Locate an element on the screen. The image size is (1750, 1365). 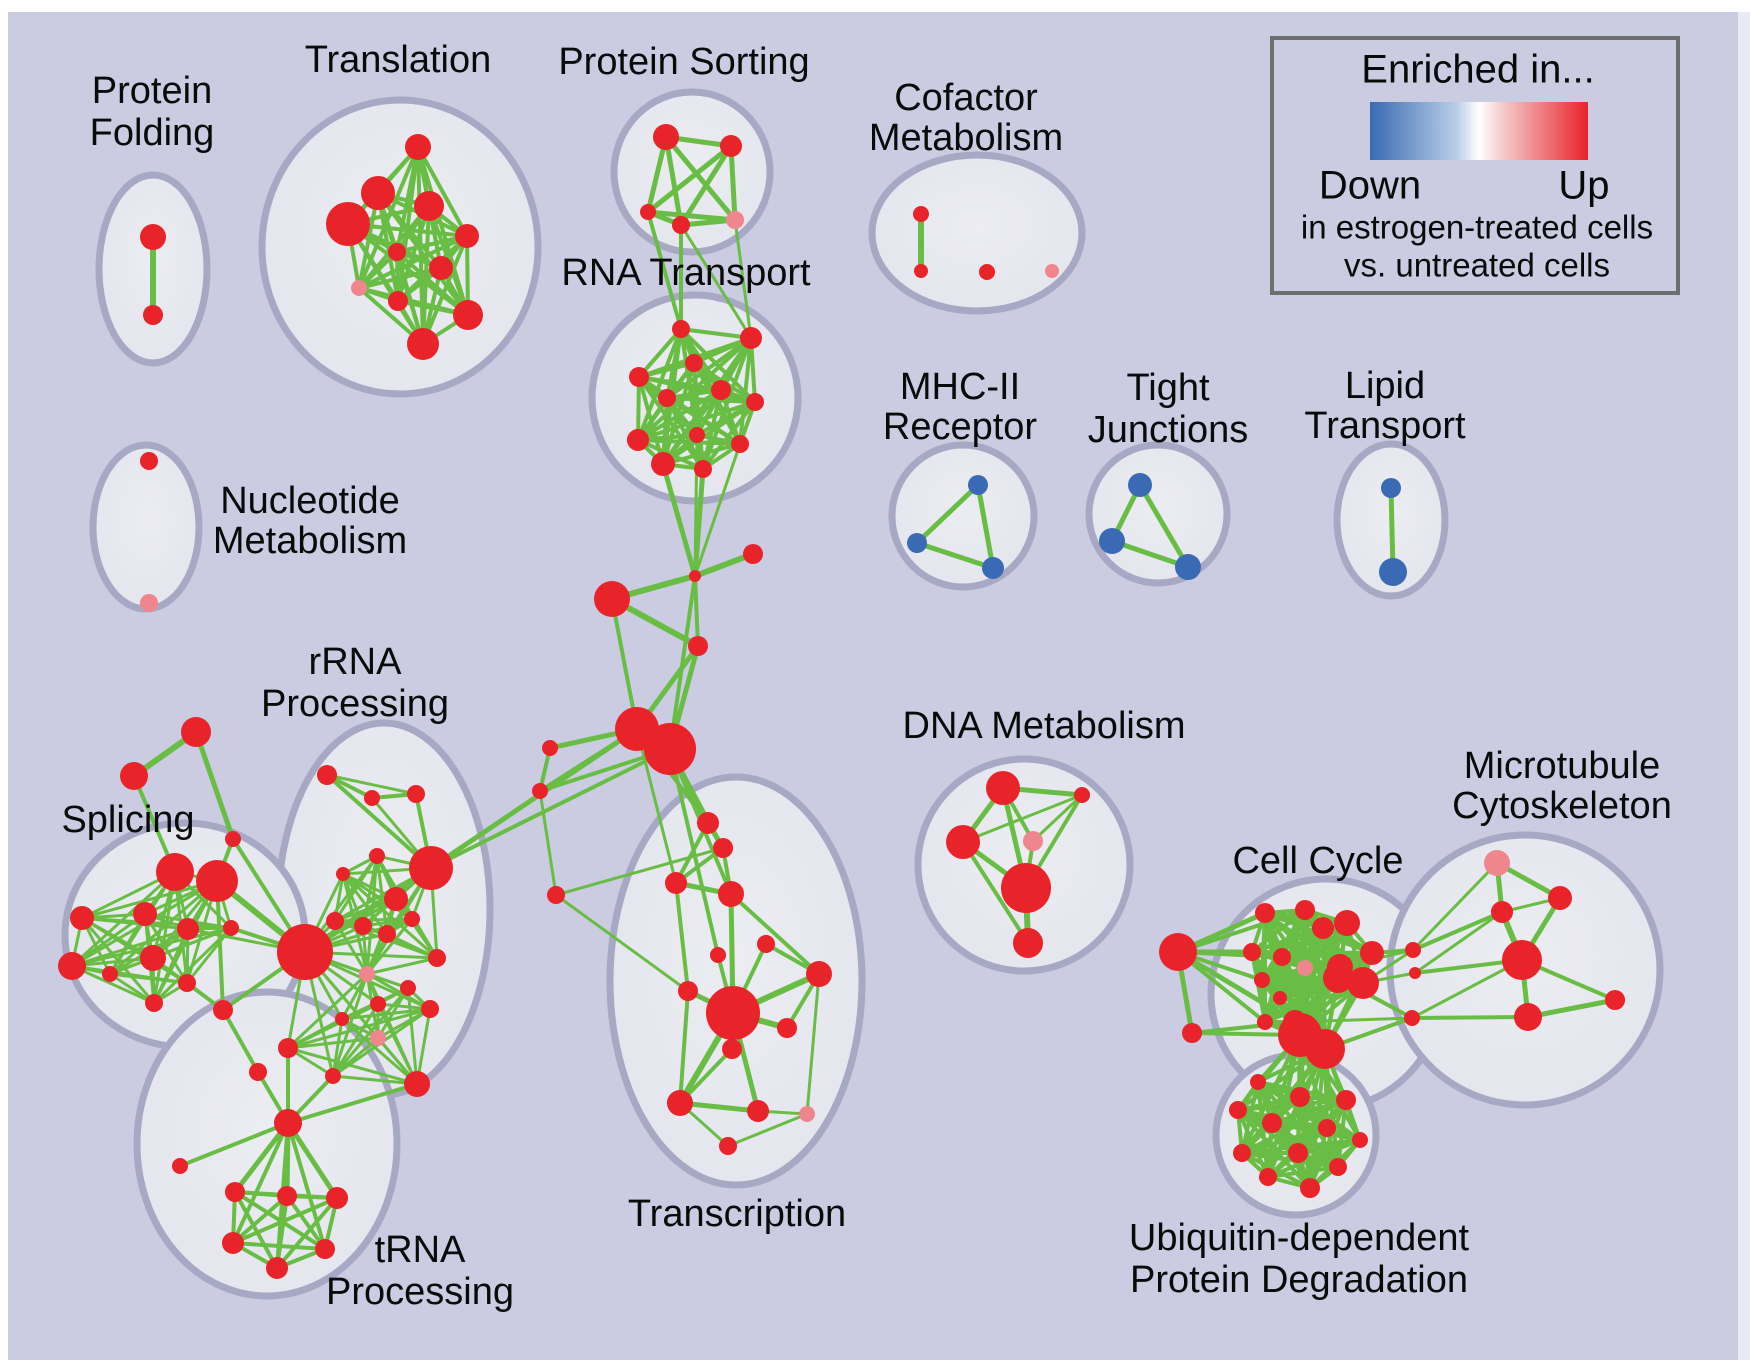
cluster-label-ubiquitin-degradation: Protein Degradation is located at coordinates (1299, 1280).